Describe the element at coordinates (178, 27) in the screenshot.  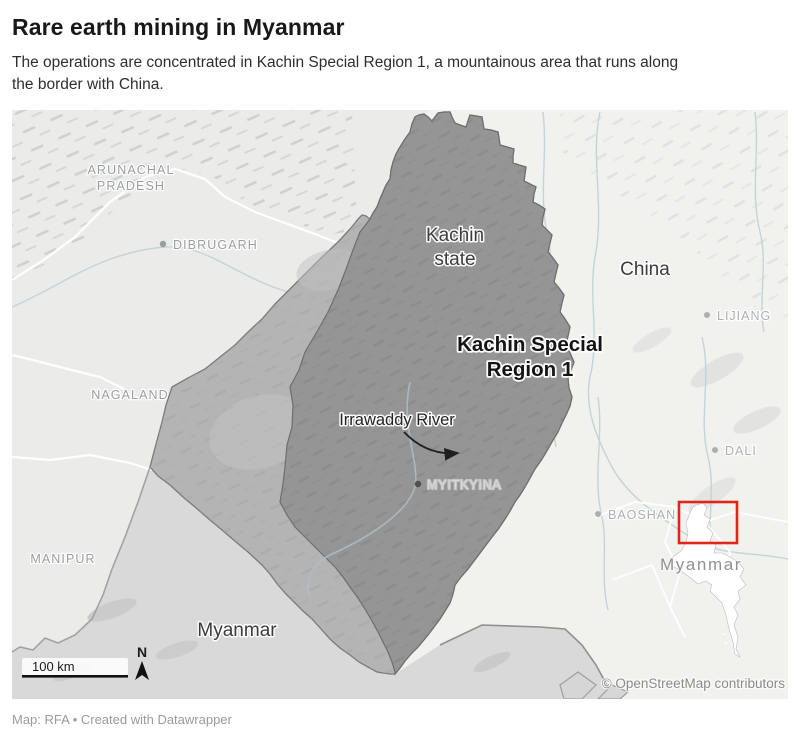
I see `page-title: Rare earth mining in Myanmar` at that location.